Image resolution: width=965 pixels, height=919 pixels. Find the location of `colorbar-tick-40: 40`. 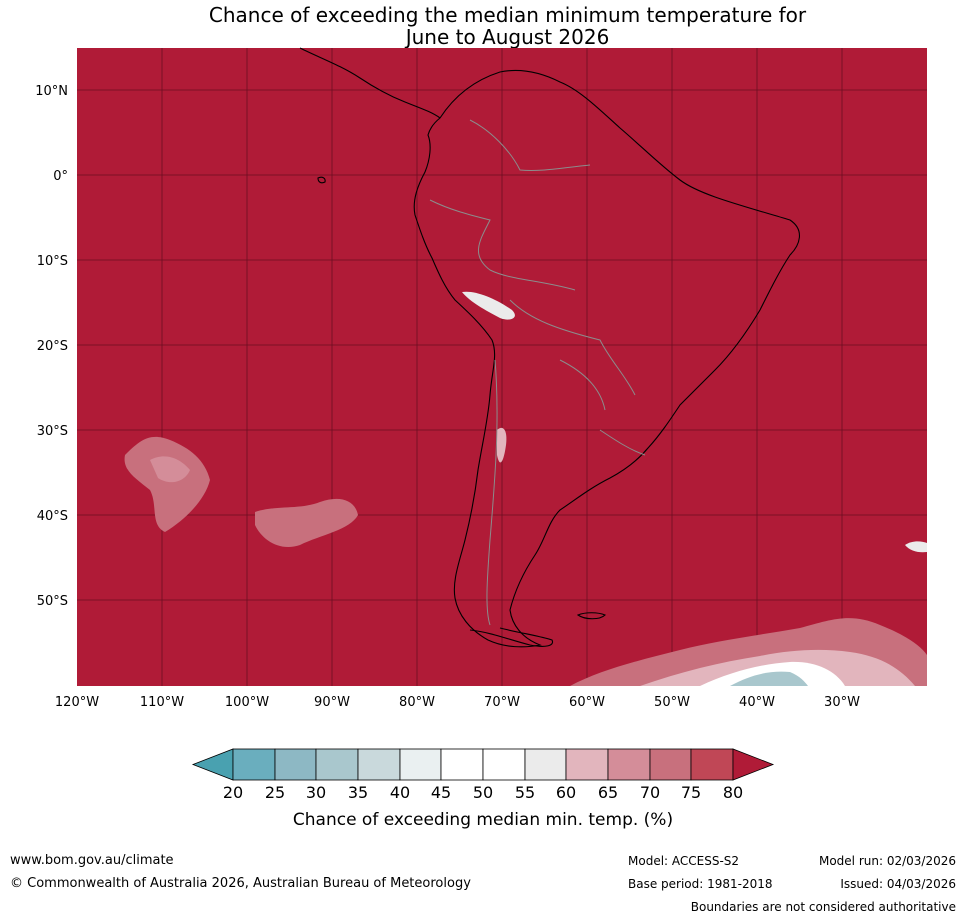

colorbar-tick-40: 40 is located at coordinates (400, 792).